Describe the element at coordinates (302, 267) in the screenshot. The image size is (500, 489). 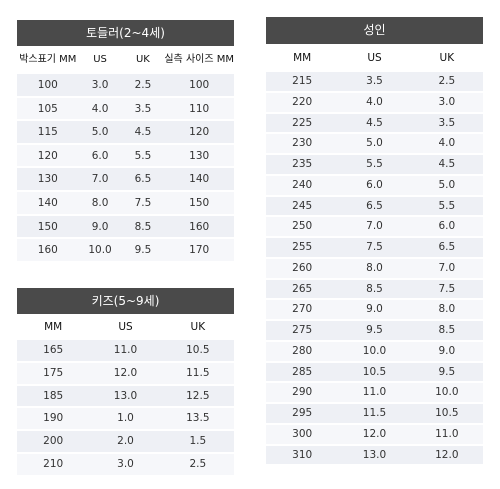
I see `table-cell: 260` at that location.